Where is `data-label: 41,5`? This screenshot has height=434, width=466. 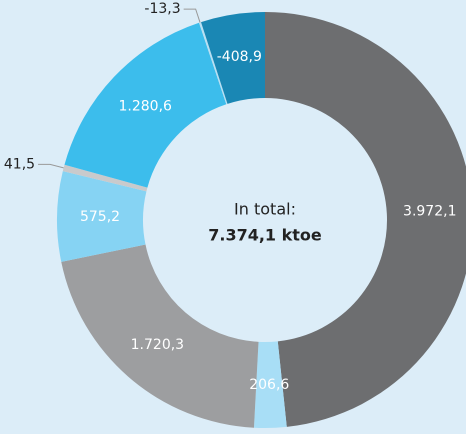
data-label: 41,5 is located at coordinates (19, 164).